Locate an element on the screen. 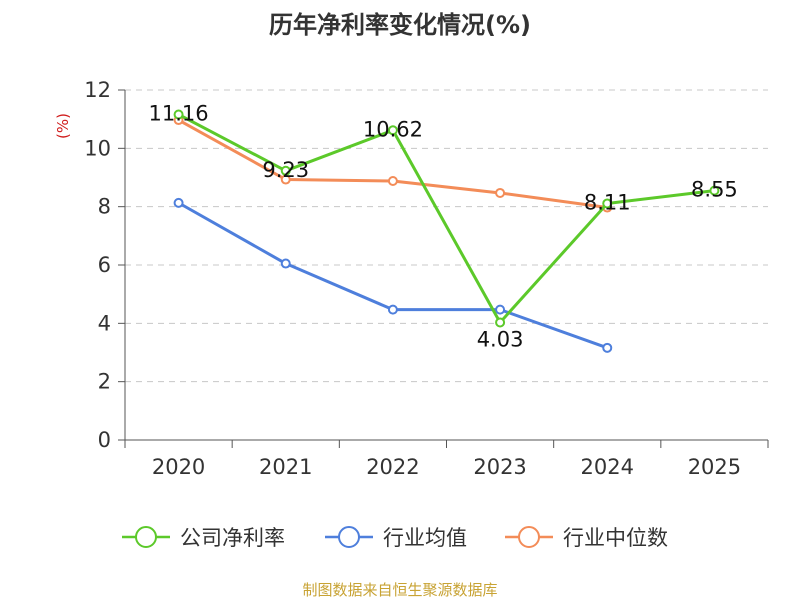 Image resolution: width=800 pixels, height=600 pixels. data-label-2022: 10.62 is located at coordinates (393, 129).